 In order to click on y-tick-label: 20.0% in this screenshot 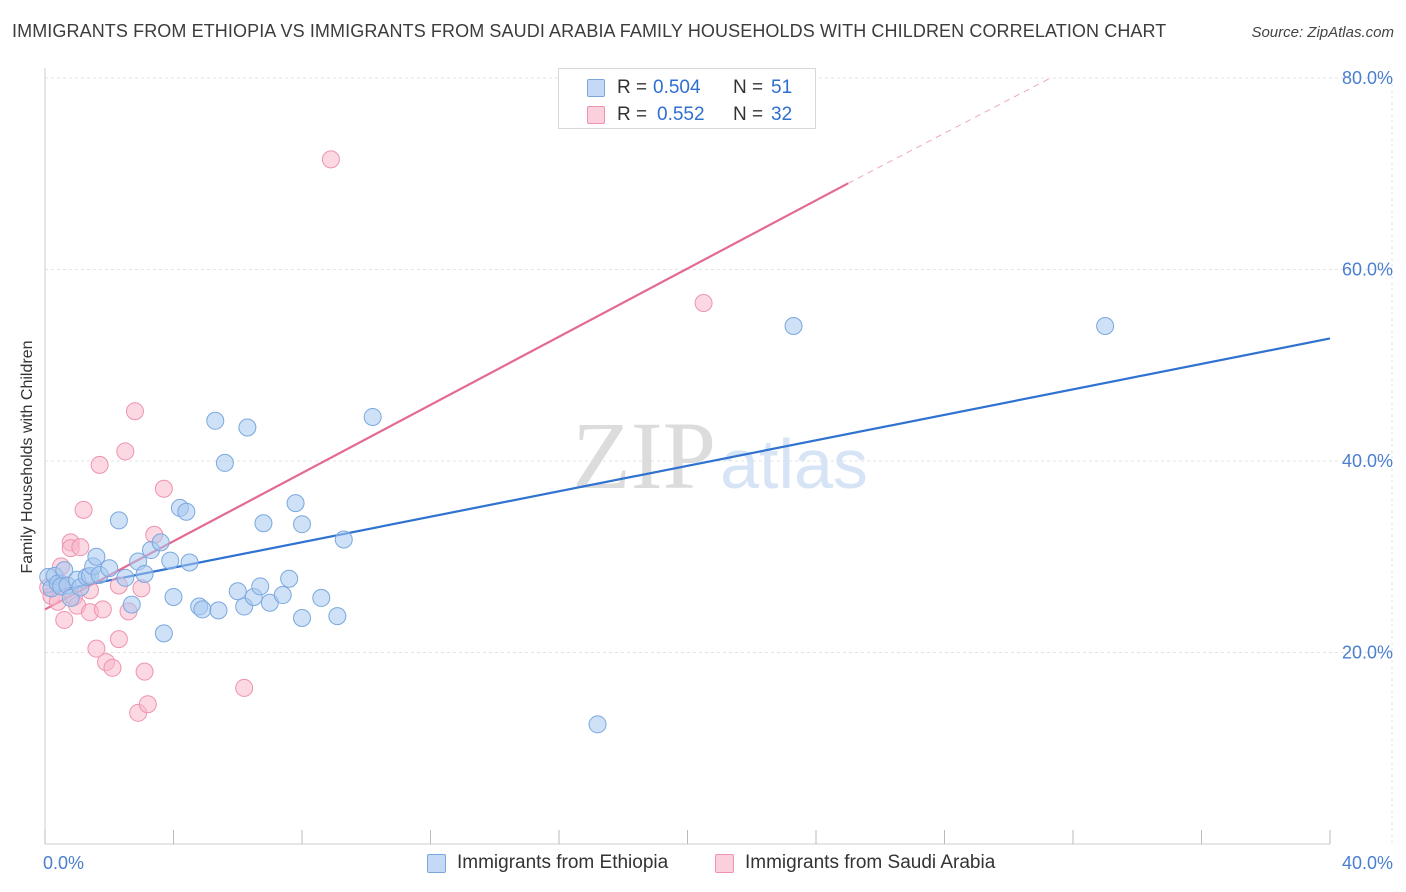, I will do `click(1367, 653)`.